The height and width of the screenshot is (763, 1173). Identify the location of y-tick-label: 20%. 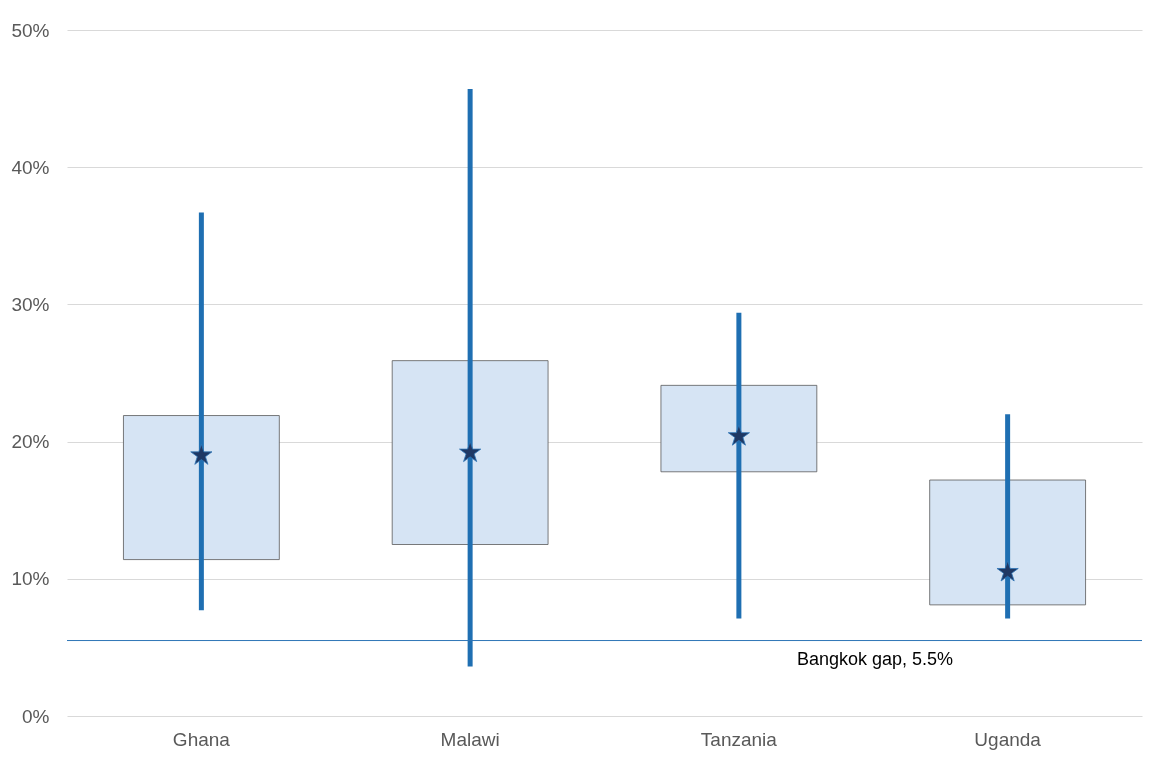
(30, 442).